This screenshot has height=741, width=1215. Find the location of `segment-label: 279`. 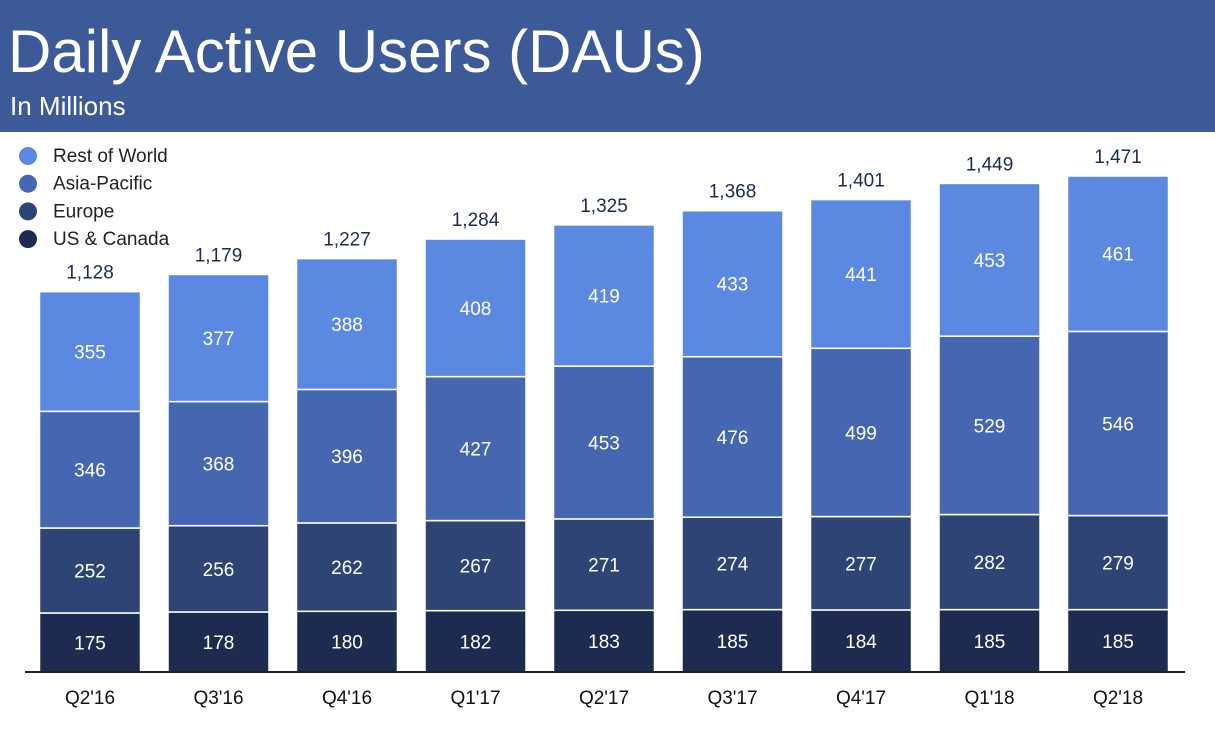

segment-label: 279 is located at coordinates (1118, 564).